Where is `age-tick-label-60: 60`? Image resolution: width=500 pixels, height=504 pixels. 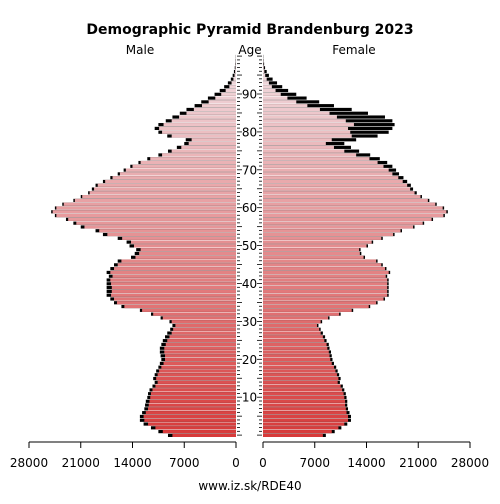 age-tick-label-60: 60 is located at coordinates (249, 208).